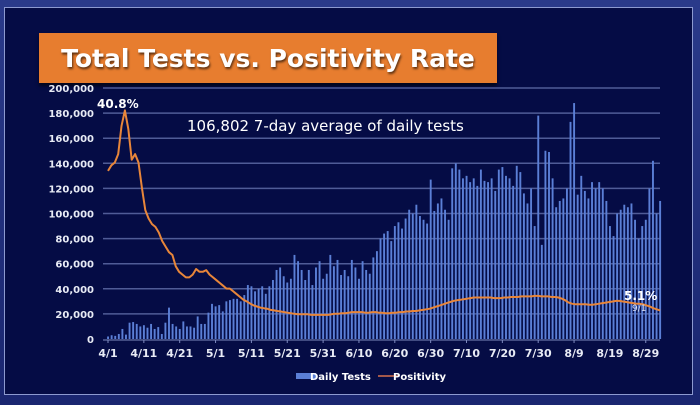 This screenshot has height=405, width=700. What do you see at coordinates (466, 353) in the screenshot?
I see `x-tick-label: 7/10` at bounding box center [466, 353].